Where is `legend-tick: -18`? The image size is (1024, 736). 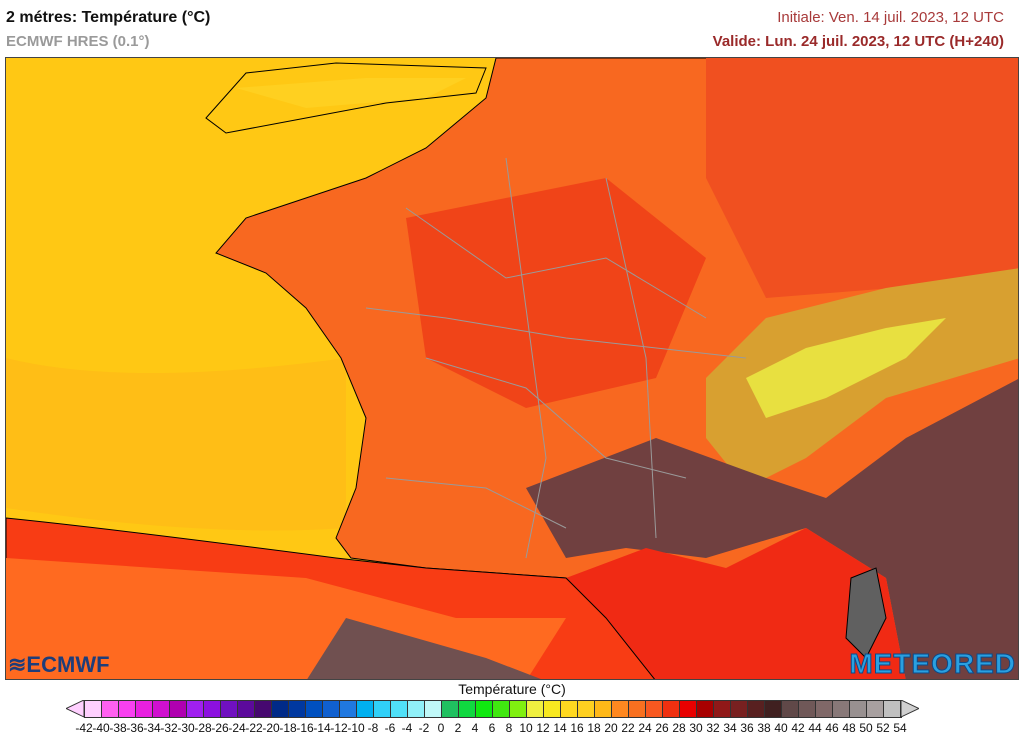 legend-tick: -18 is located at coordinates (288, 728).